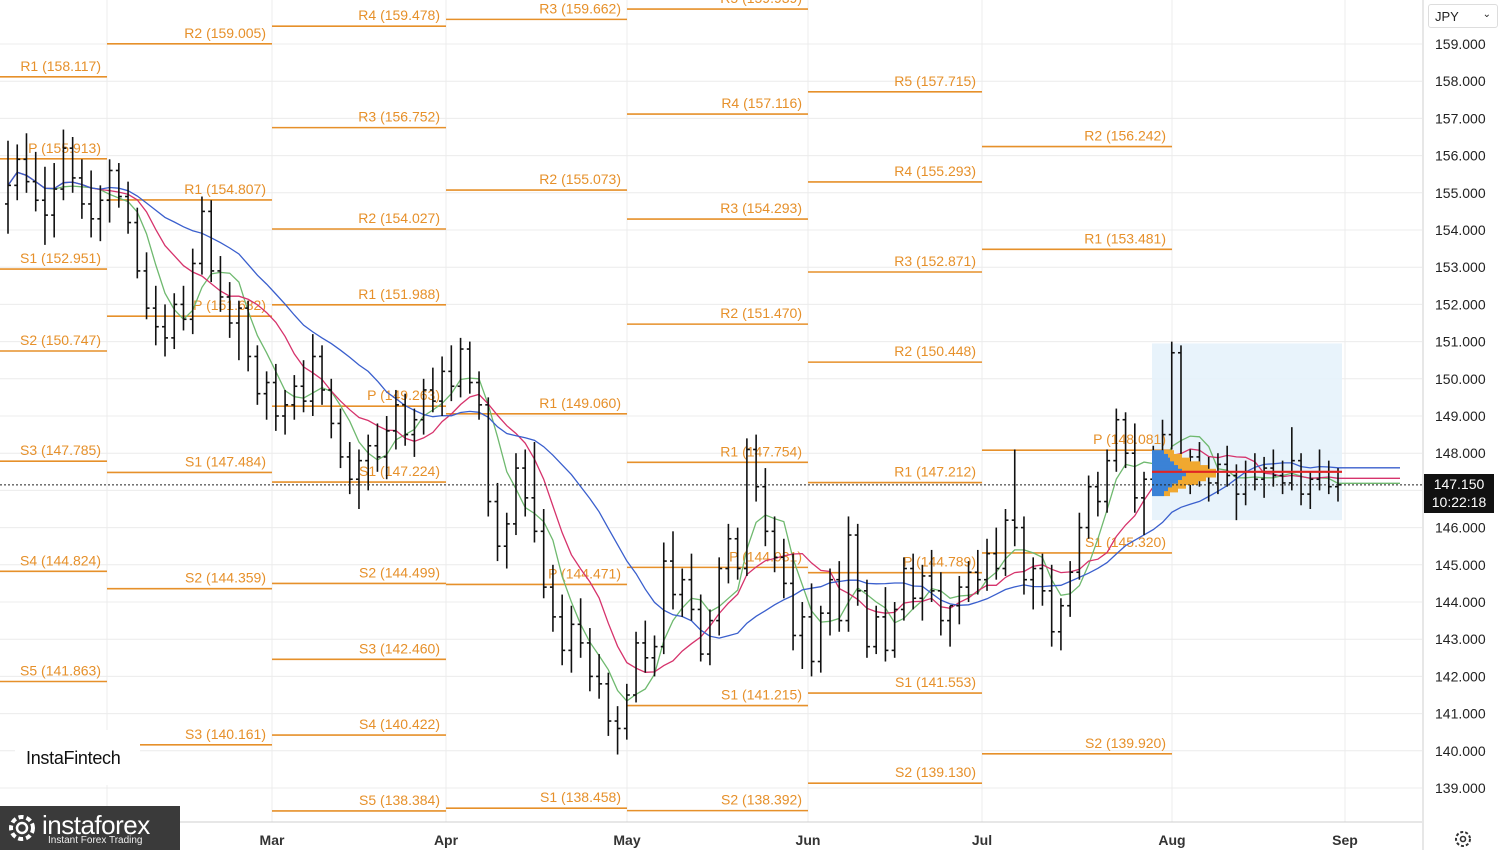 This screenshot has height=850, width=1500. Describe the element at coordinates (225, 461) in the screenshot. I see `pivot-level-label: S1 (147.484)` at that location.